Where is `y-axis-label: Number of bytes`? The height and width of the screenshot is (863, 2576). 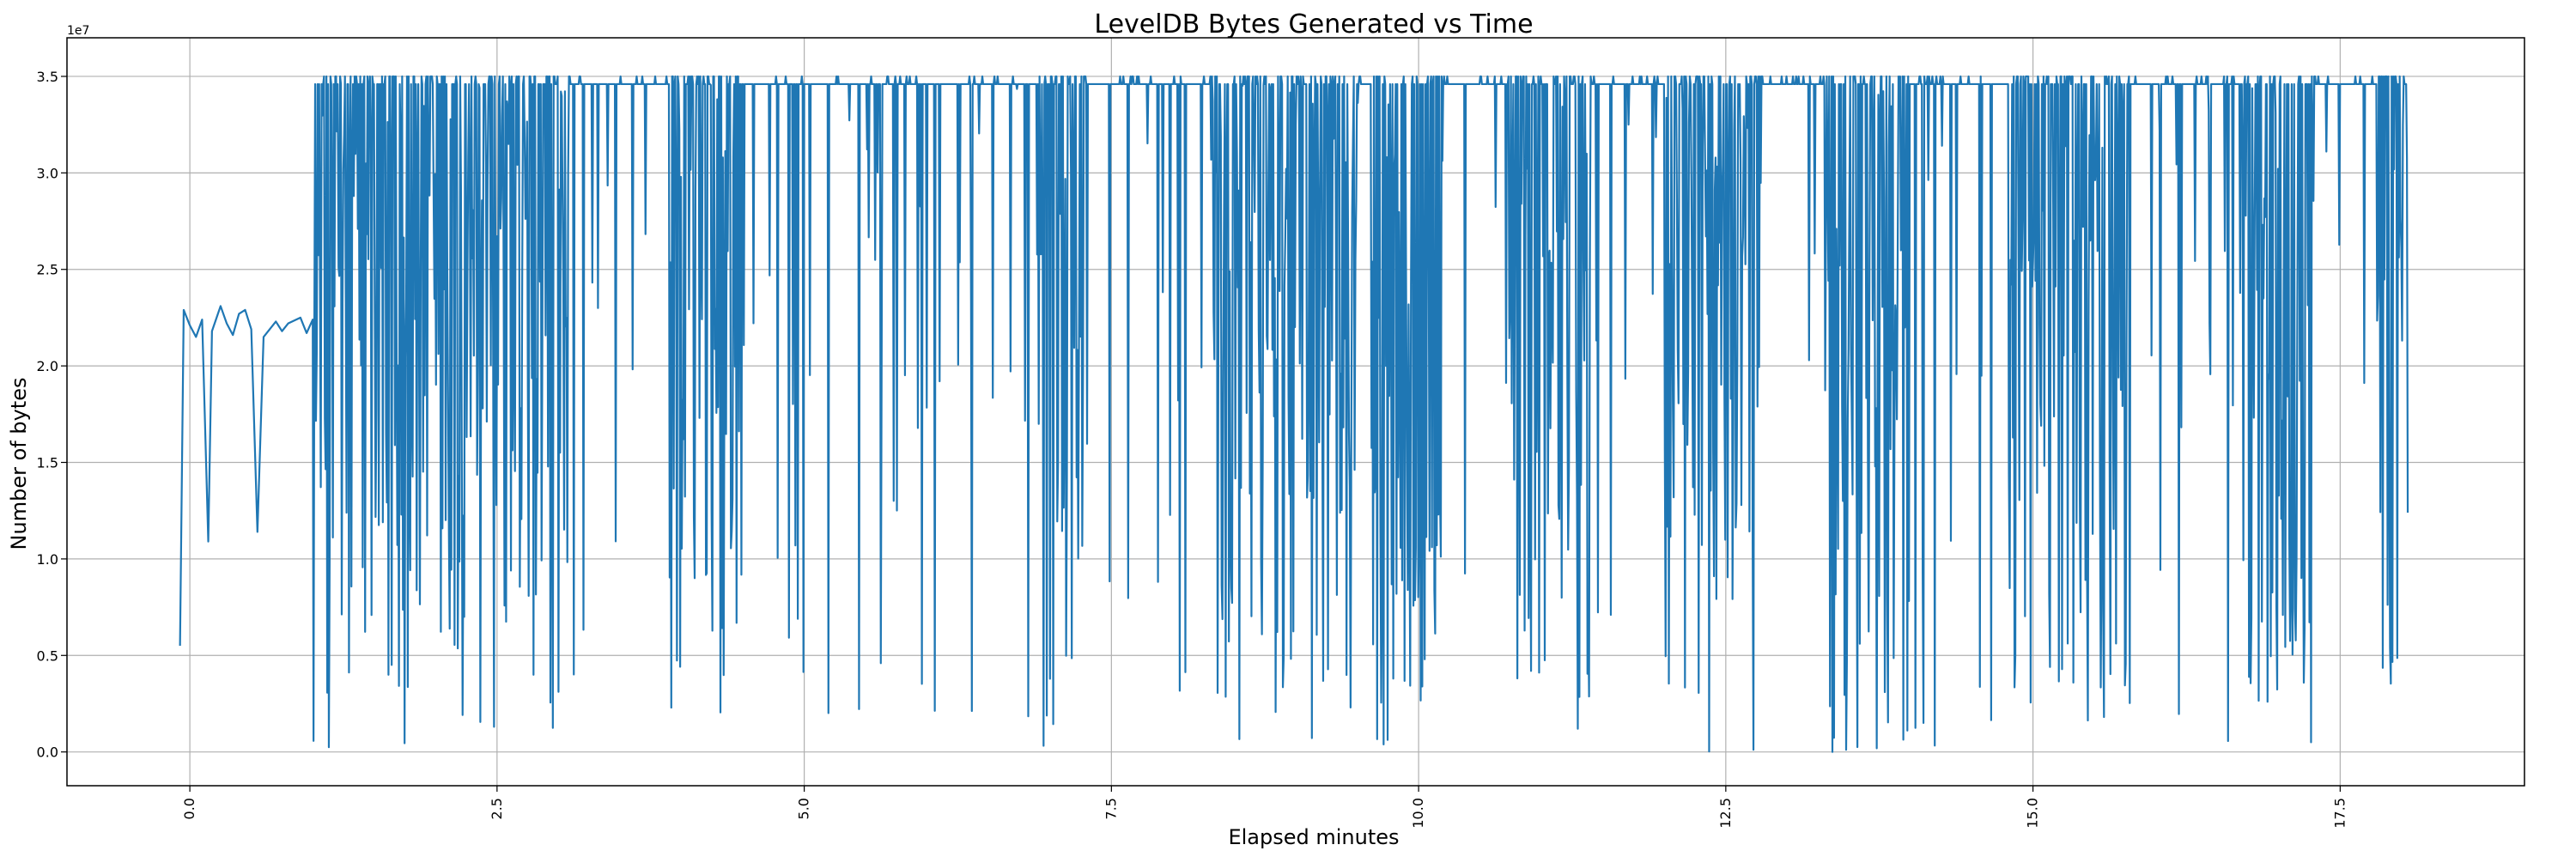 y-axis-label: Number of bytes is located at coordinates (19, 464).